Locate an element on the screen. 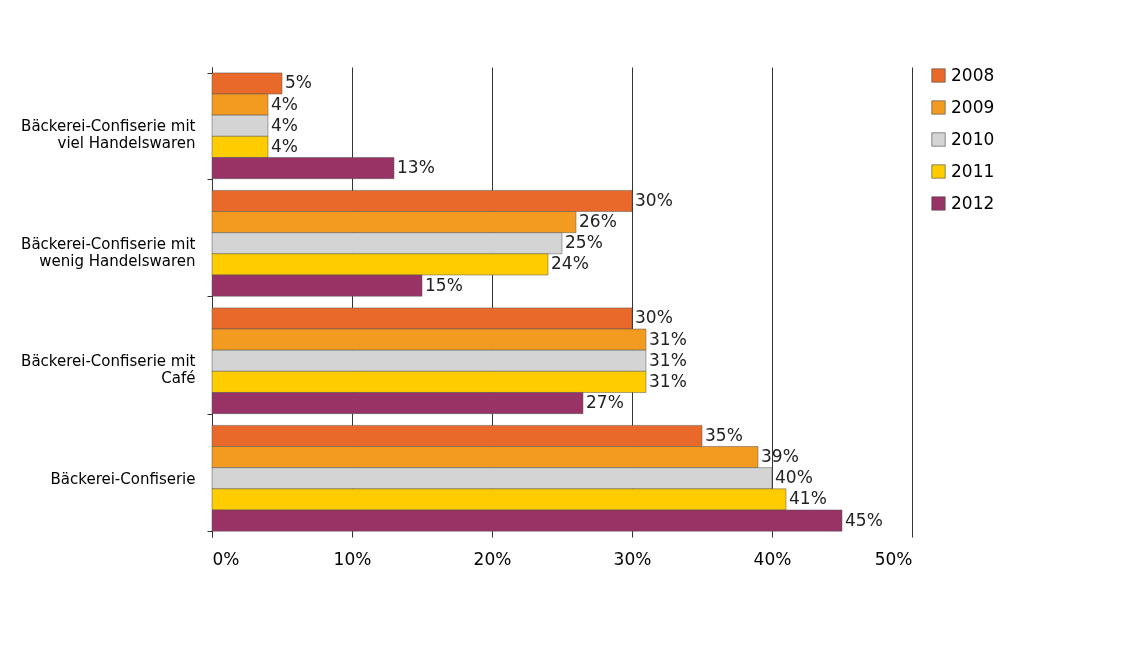 This screenshot has height=658, width=1144. y-tick-label: Bäckerei-Confiserie mit viel Handelswaren is located at coordinates (108, 135).